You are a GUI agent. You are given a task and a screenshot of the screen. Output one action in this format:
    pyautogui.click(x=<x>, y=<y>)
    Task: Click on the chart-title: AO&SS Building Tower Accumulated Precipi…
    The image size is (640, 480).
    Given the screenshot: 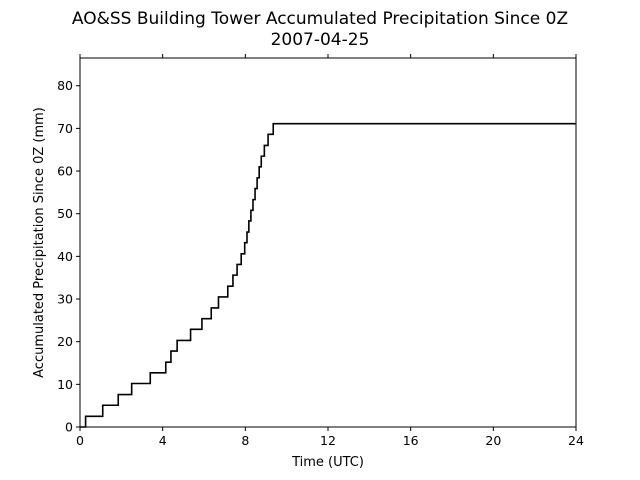 What is the action you would take?
    pyautogui.click(x=320, y=19)
    